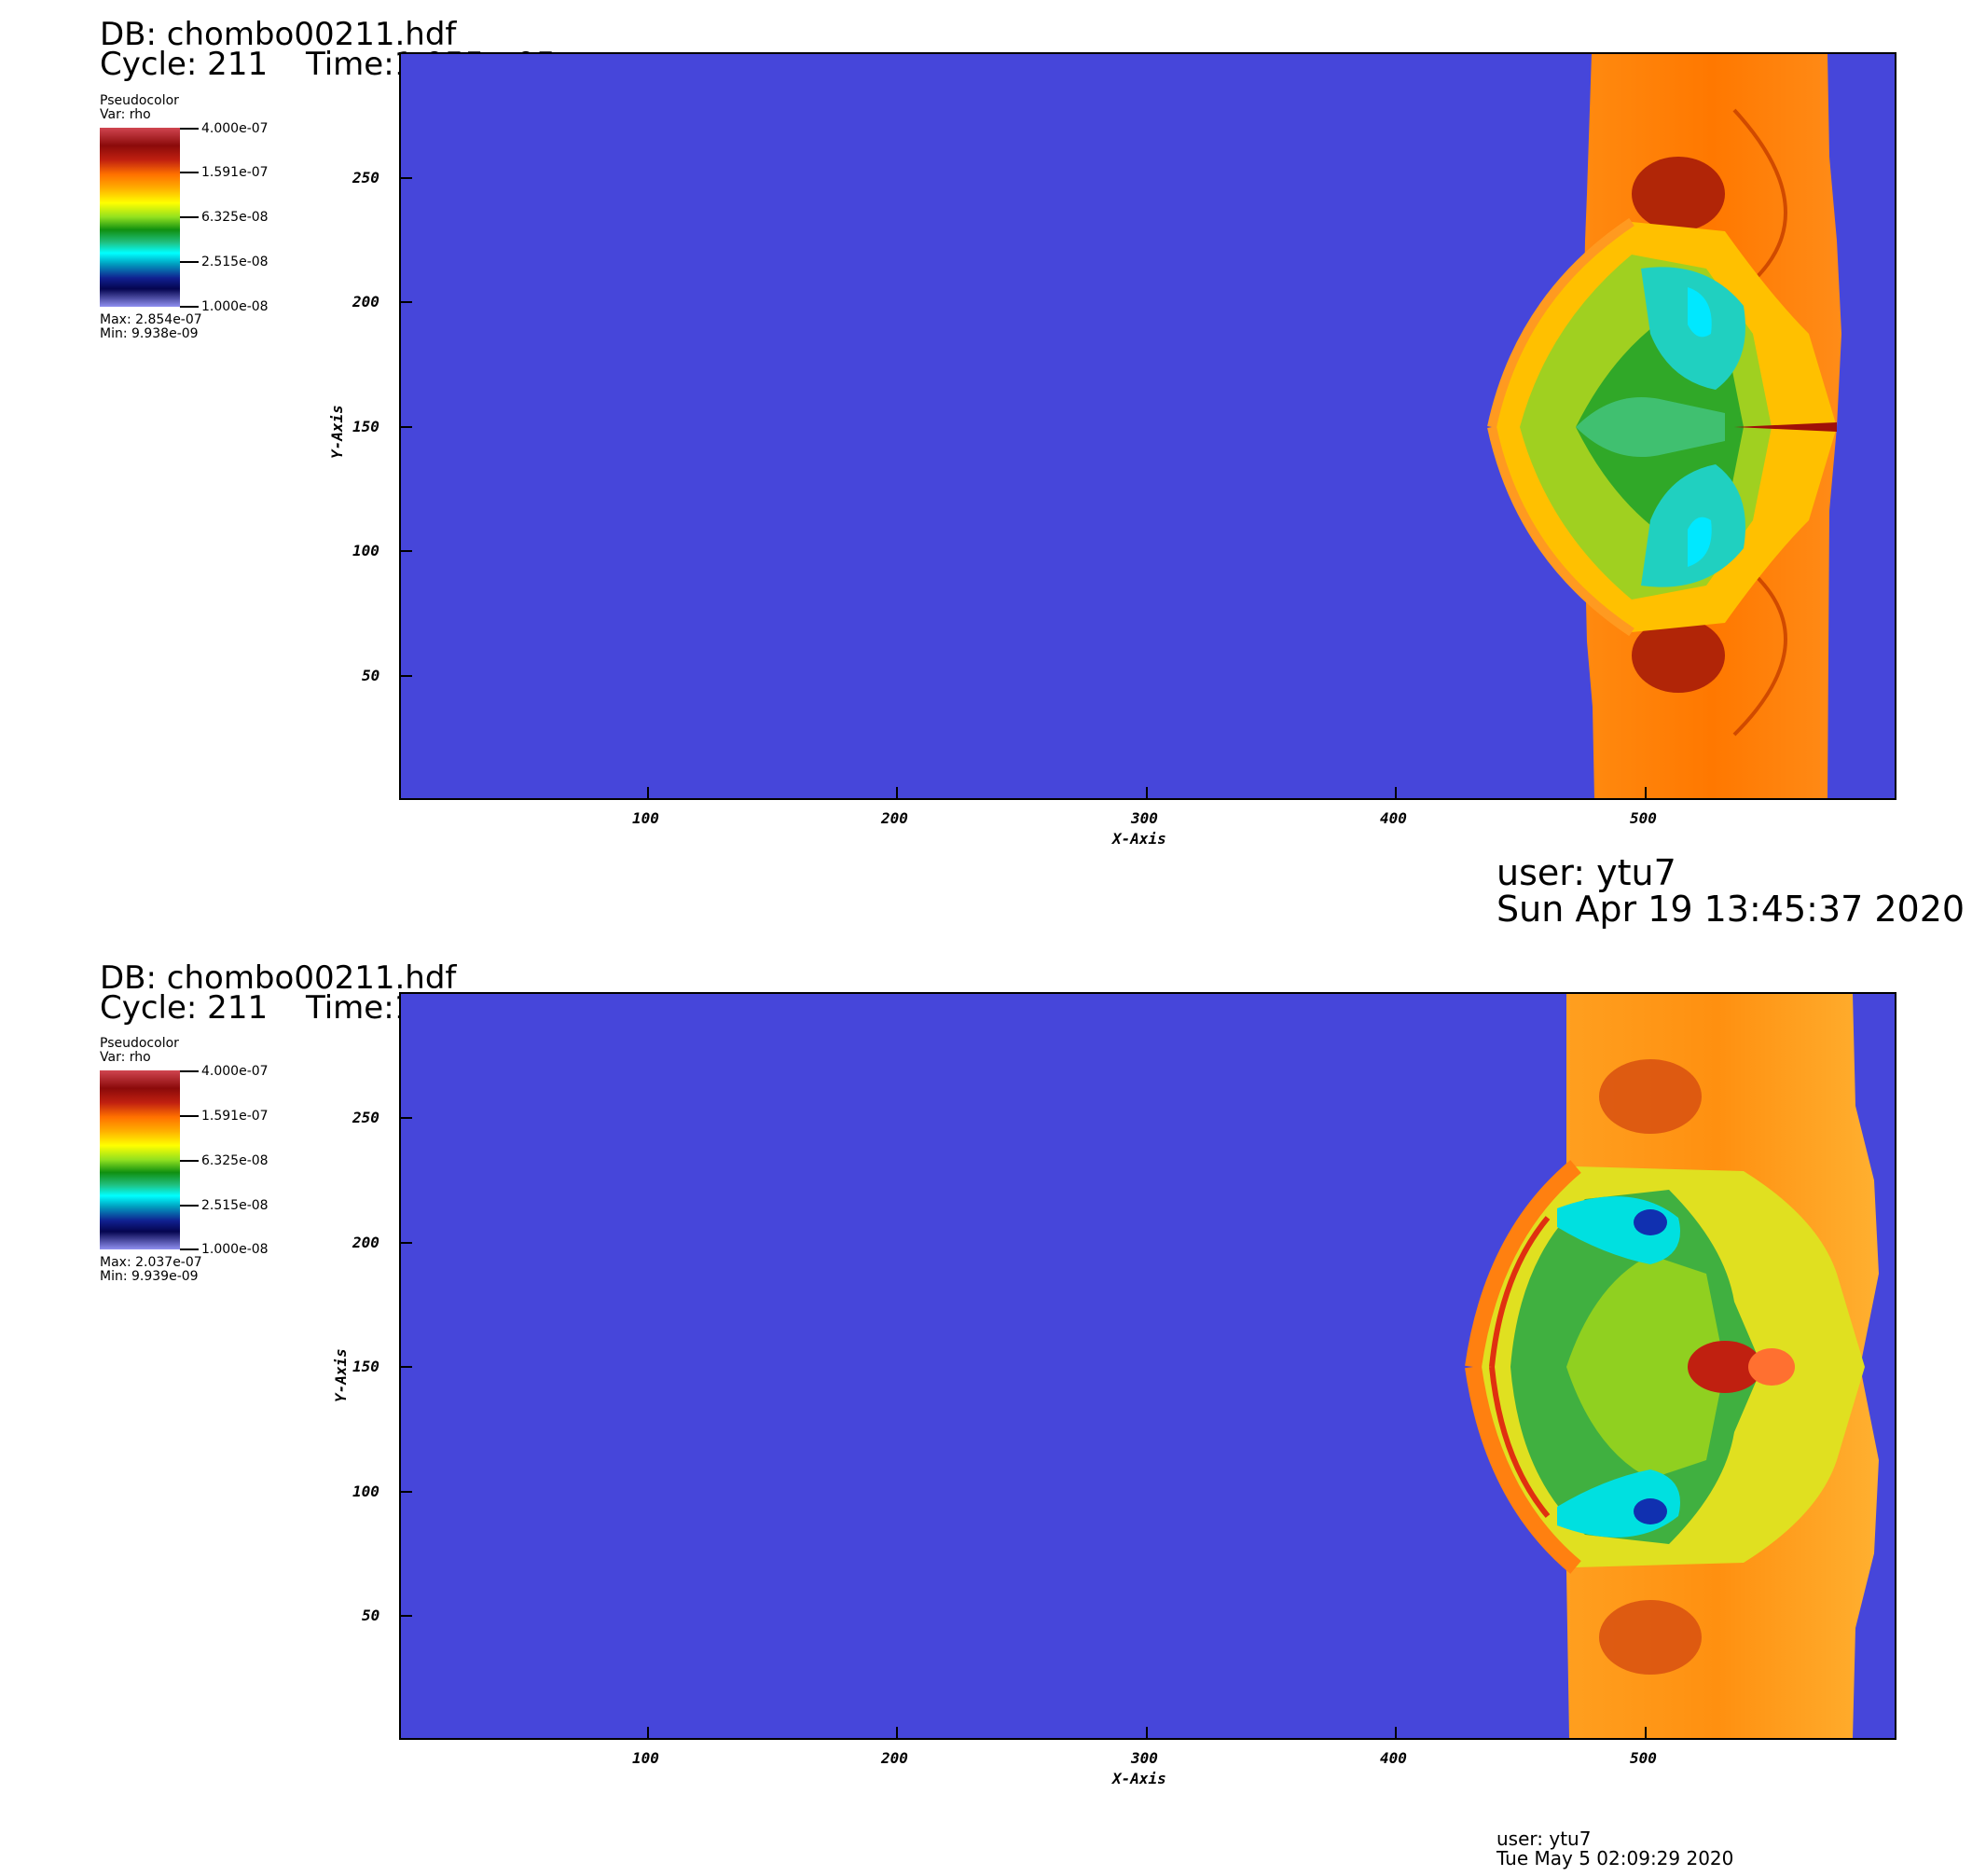  Describe the element at coordinates (1615, 1858) in the screenshot. I see `date-label: Tue May 5 02:09:29 2020` at that location.